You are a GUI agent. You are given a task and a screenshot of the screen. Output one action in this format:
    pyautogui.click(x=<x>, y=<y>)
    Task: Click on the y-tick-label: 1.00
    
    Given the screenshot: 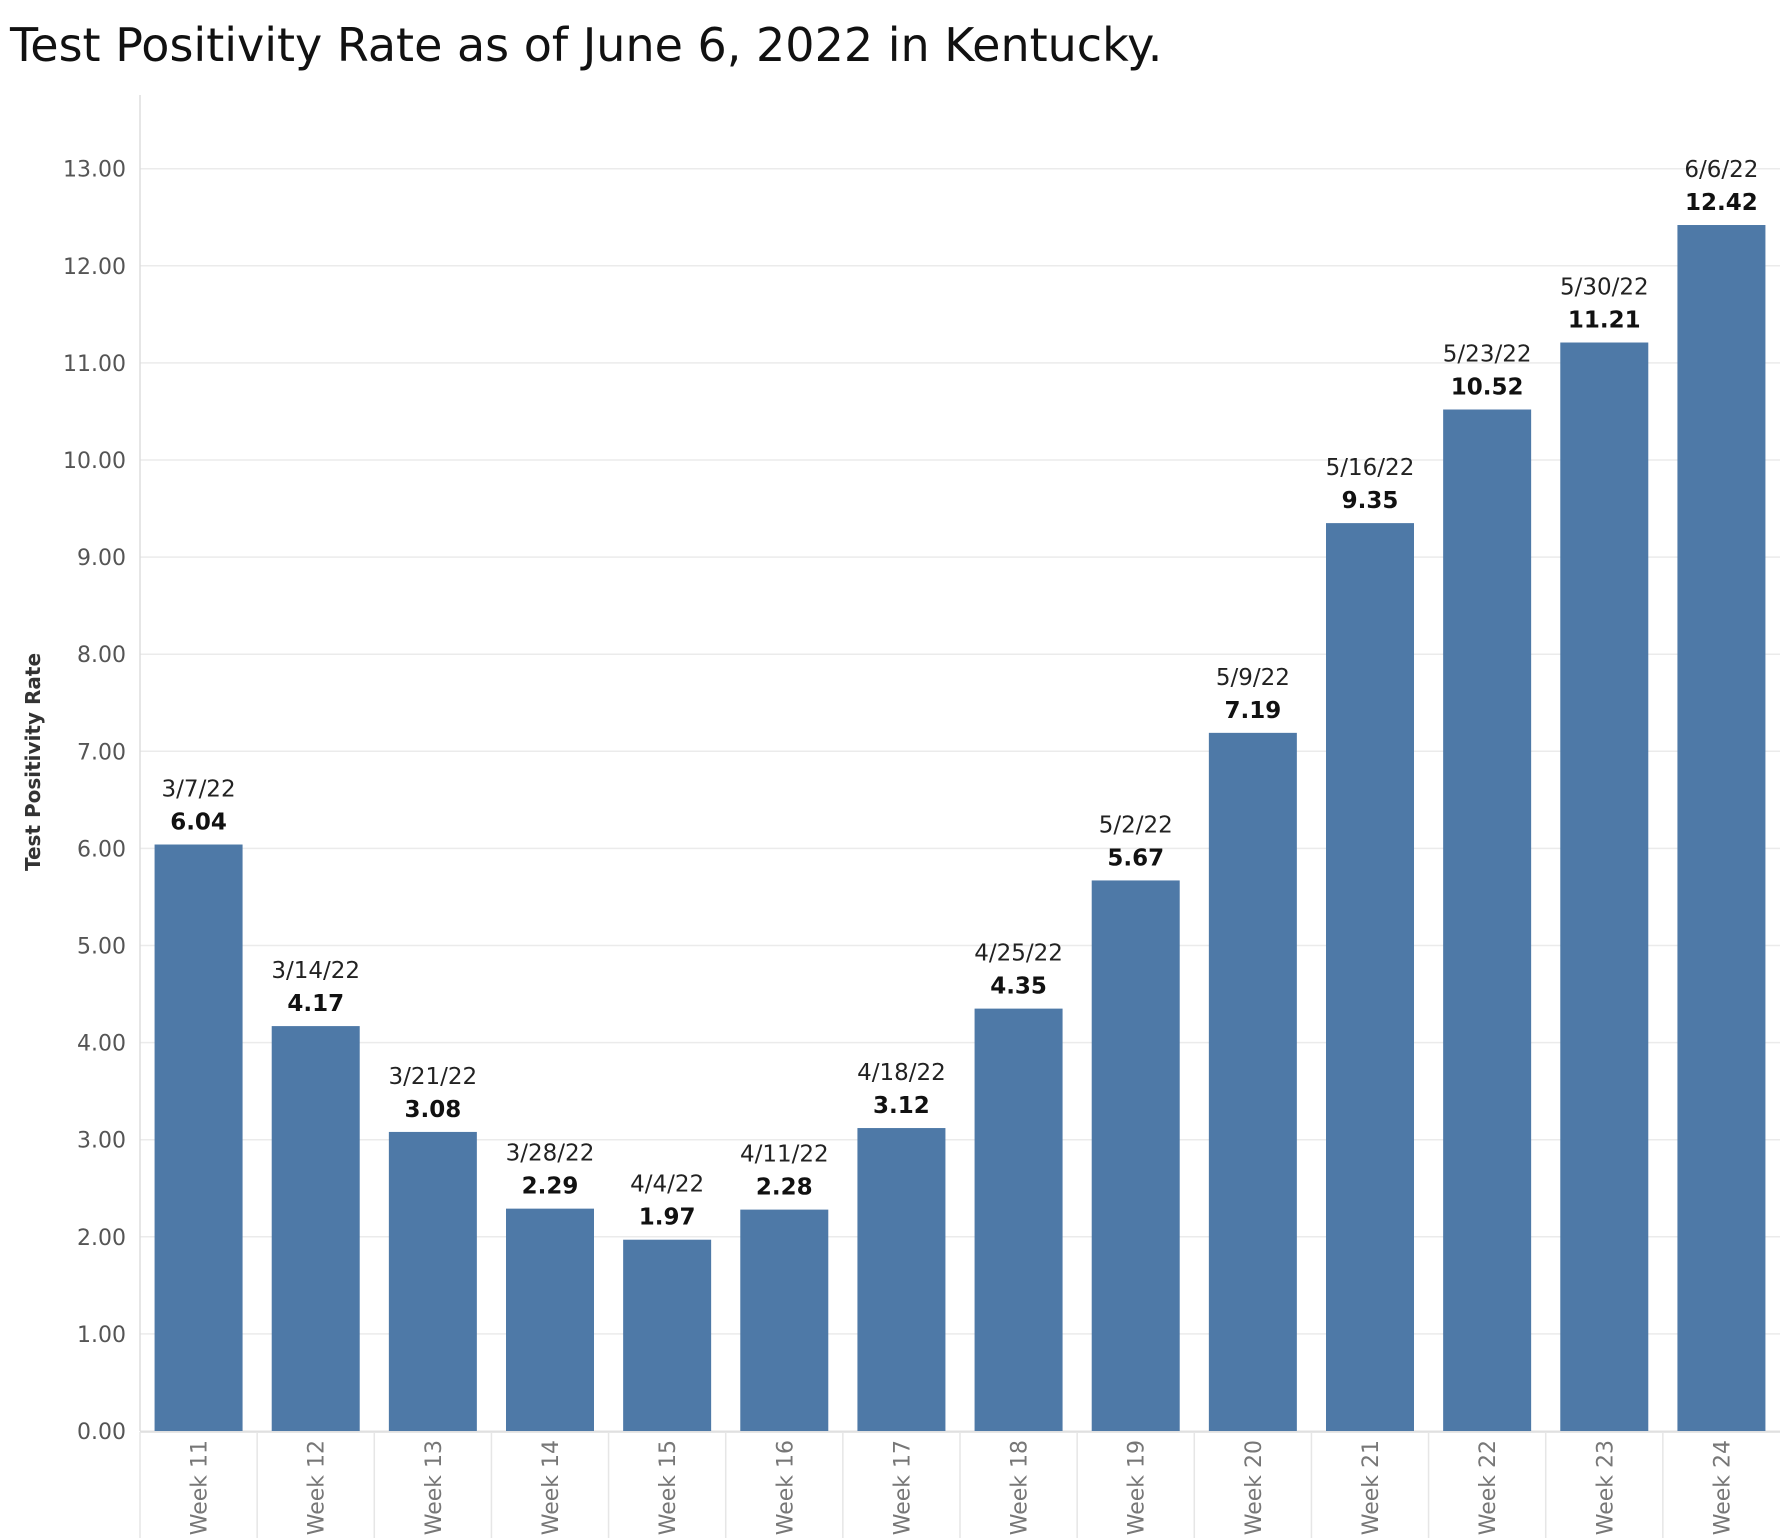 What is the action you would take?
    pyautogui.click(x=101, y=1335)
    